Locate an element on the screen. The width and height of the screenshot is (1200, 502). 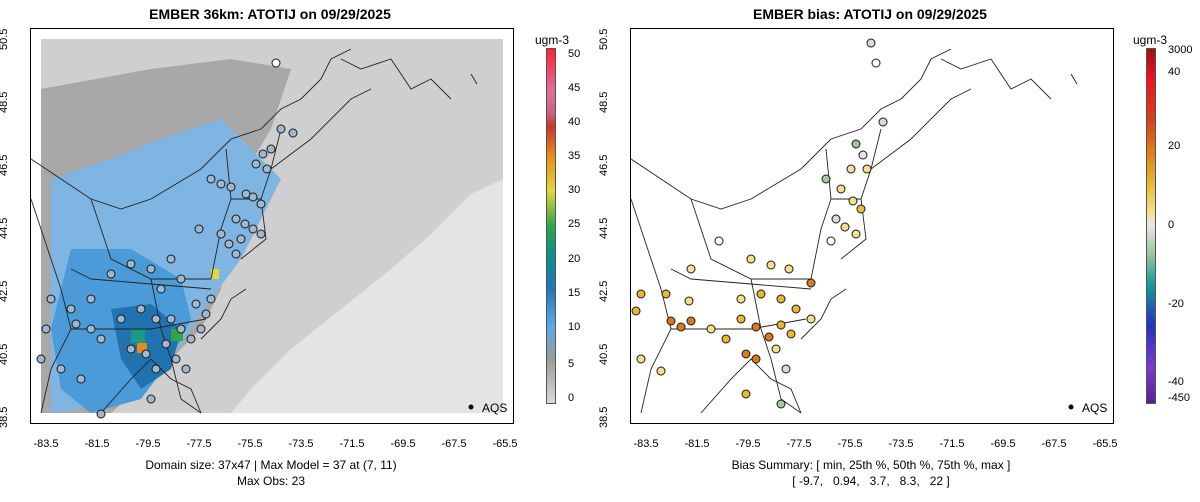
colorbar-tick: -450 is located at coordinates (1179, 398).